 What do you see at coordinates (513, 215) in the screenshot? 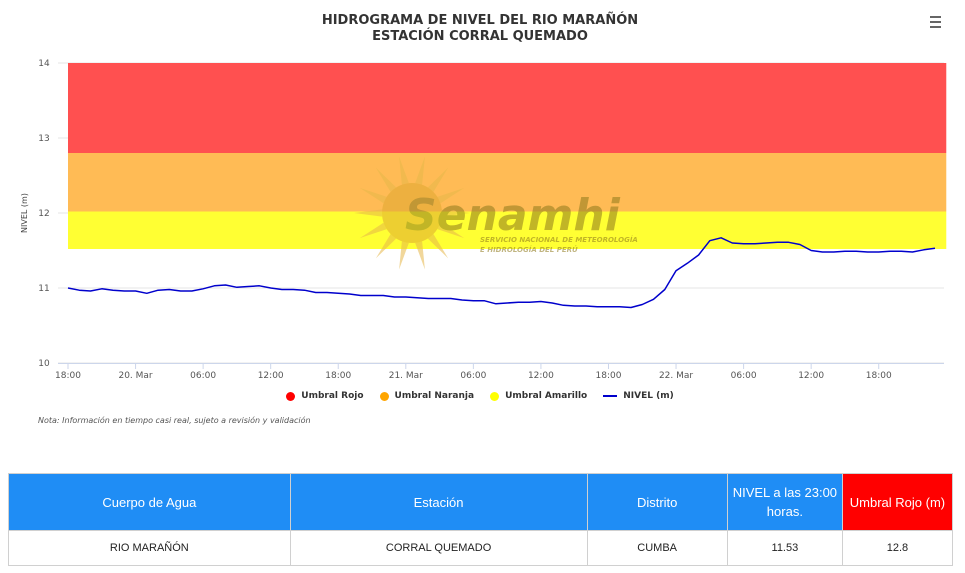
I see `svg-text: Senamhi` at bounding box center [513, 215].